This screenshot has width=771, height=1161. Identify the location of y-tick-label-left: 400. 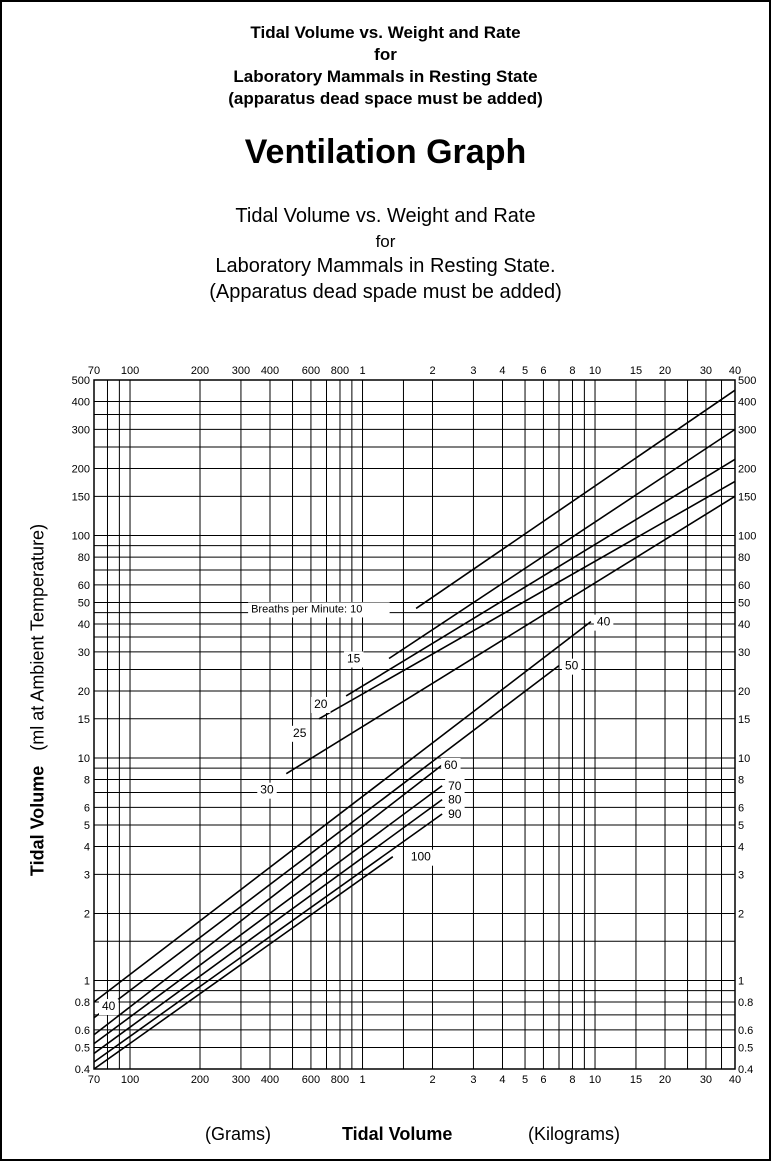
(81, 403).